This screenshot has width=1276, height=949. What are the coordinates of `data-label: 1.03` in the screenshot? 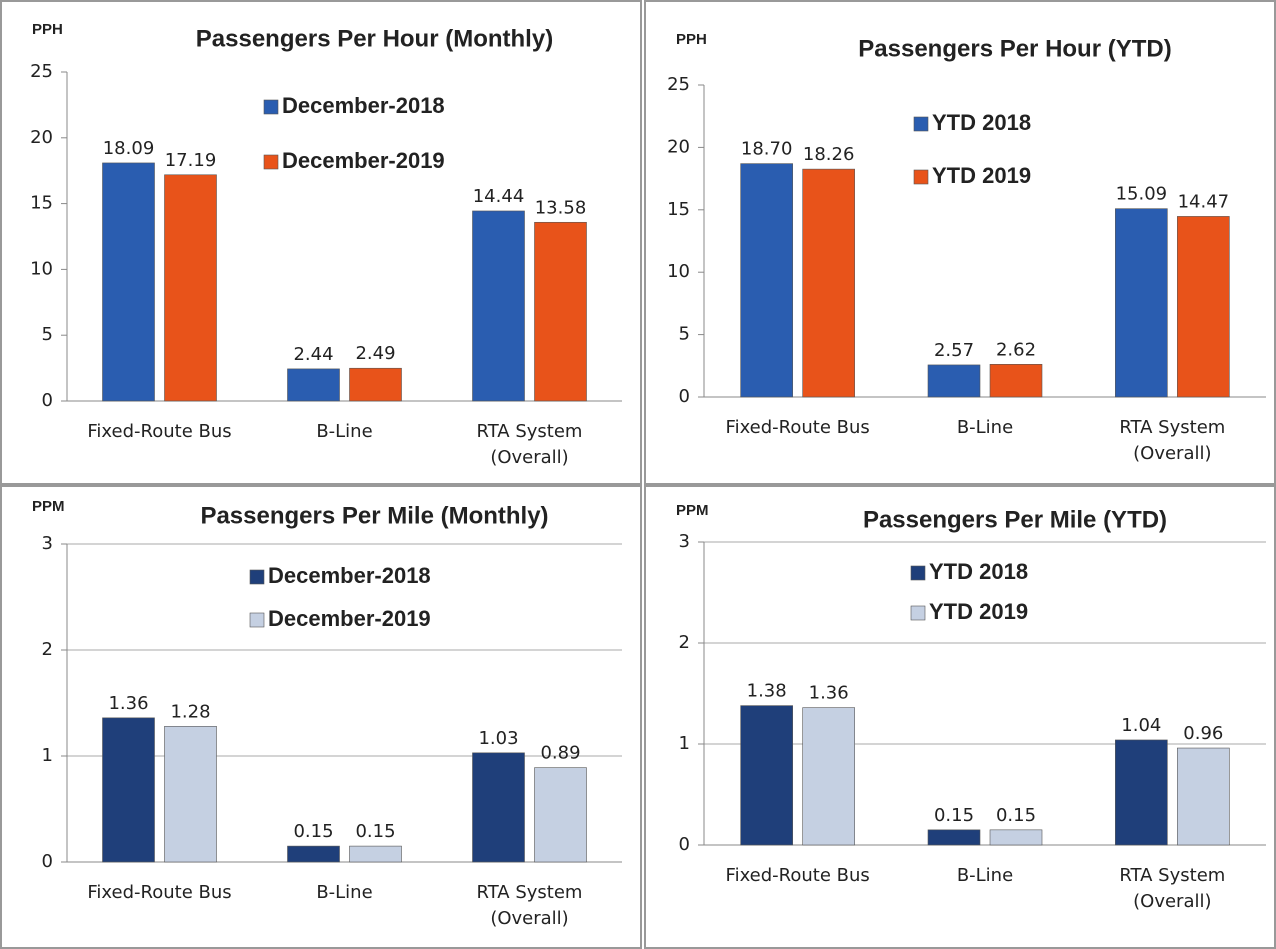 It's located at (498, 738).